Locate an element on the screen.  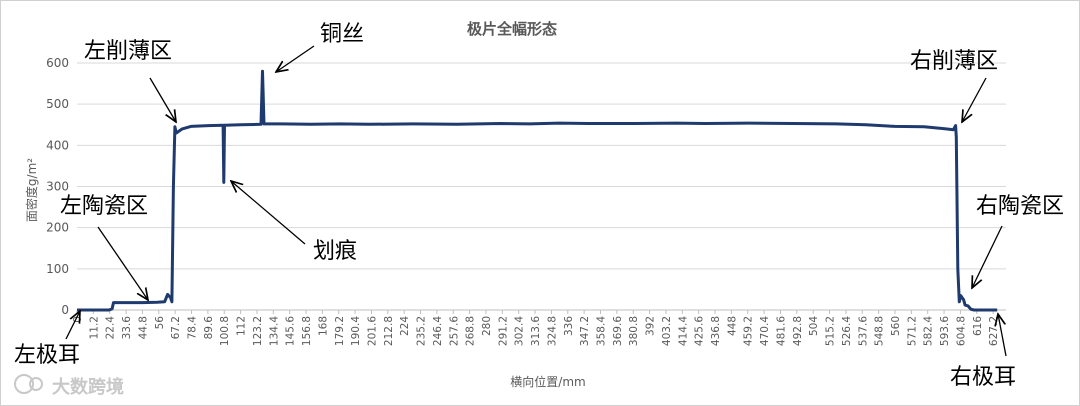
y-axis-label: 面密度g/m² is located at coordinates (31, 190).